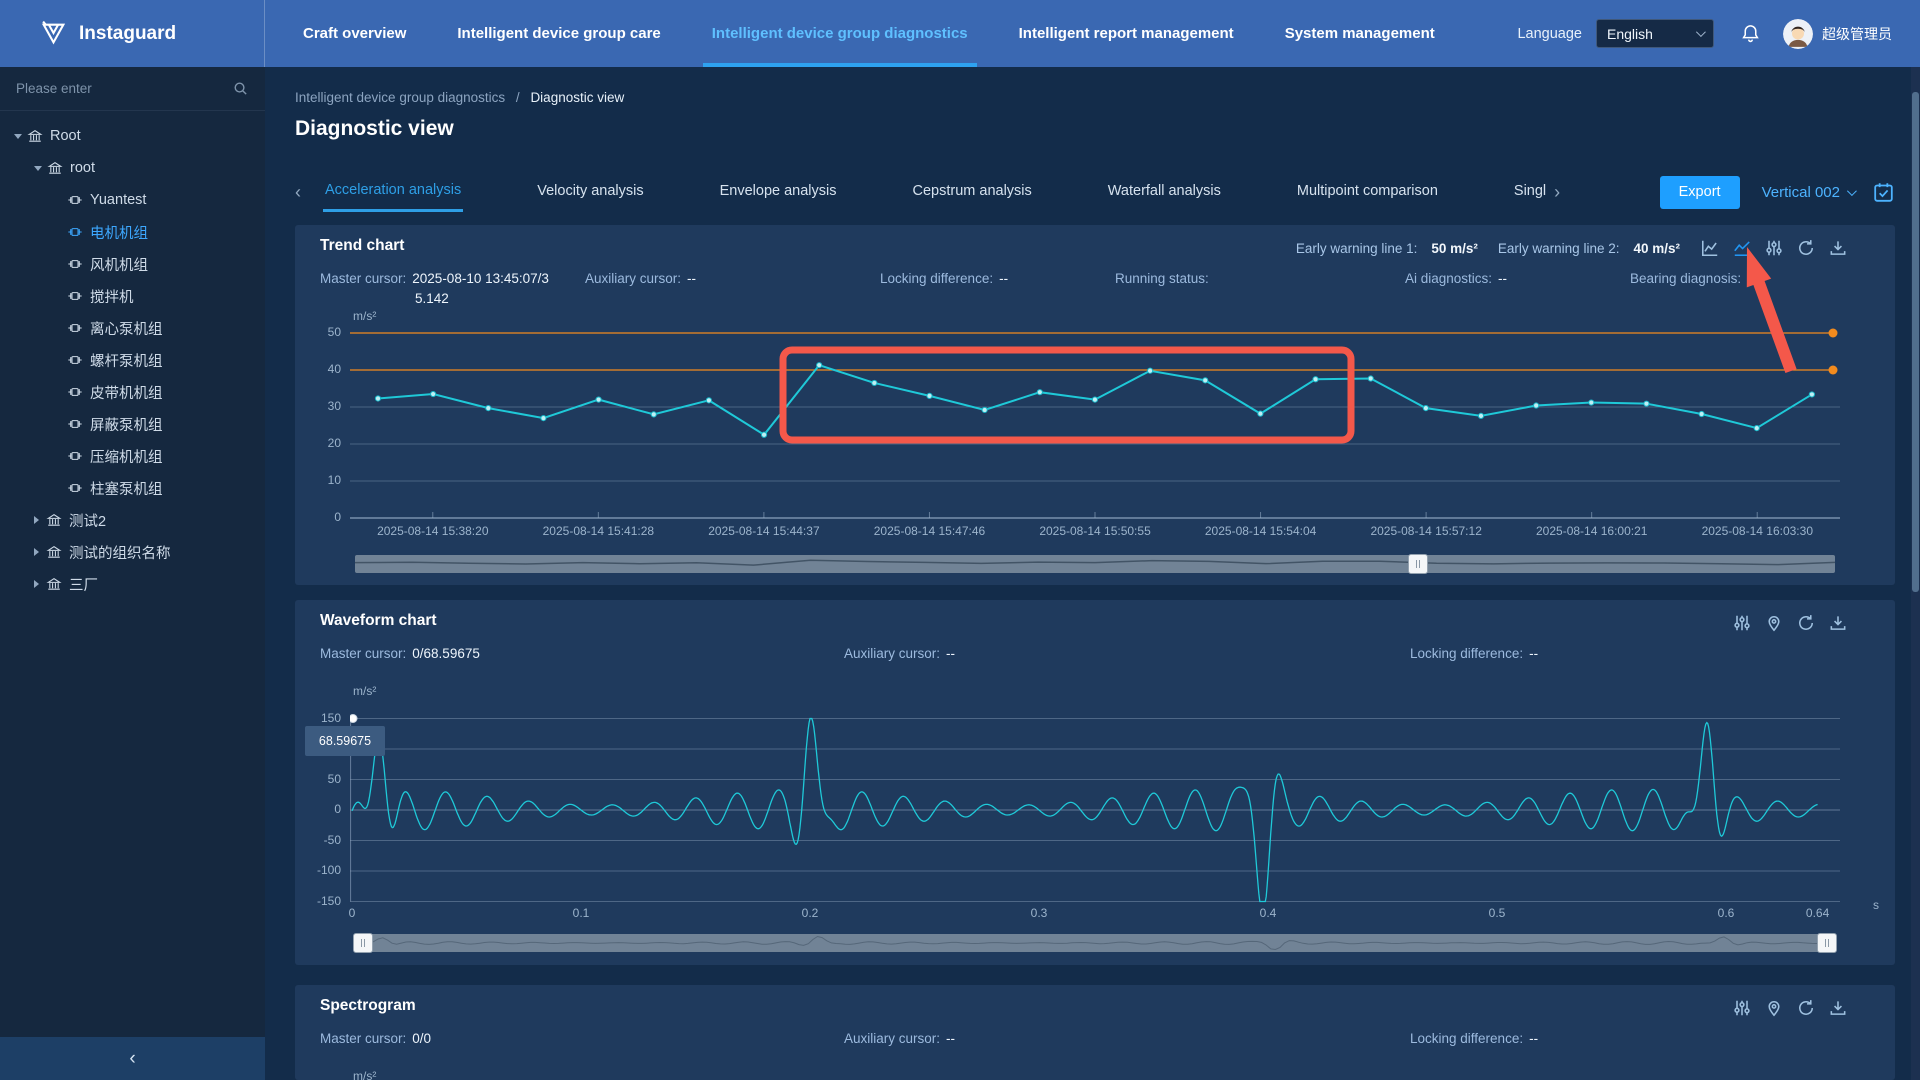 The height and width of the screenshot is (1080, 1920). I want to click on calendar-check-icon, so click(1883, 192).